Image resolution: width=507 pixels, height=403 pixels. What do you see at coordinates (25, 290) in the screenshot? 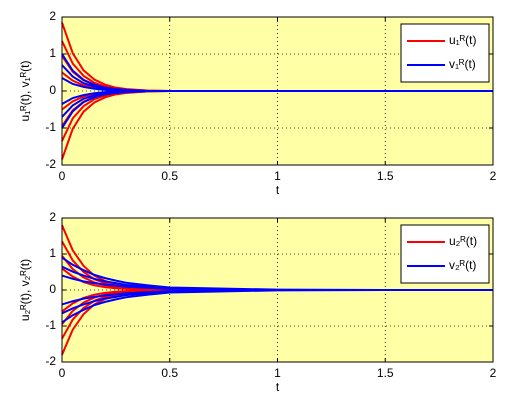
I see `y-axis-label: u₂ᴿ(t), v₂ᴿ(t)` at bounding box center [25, 290].